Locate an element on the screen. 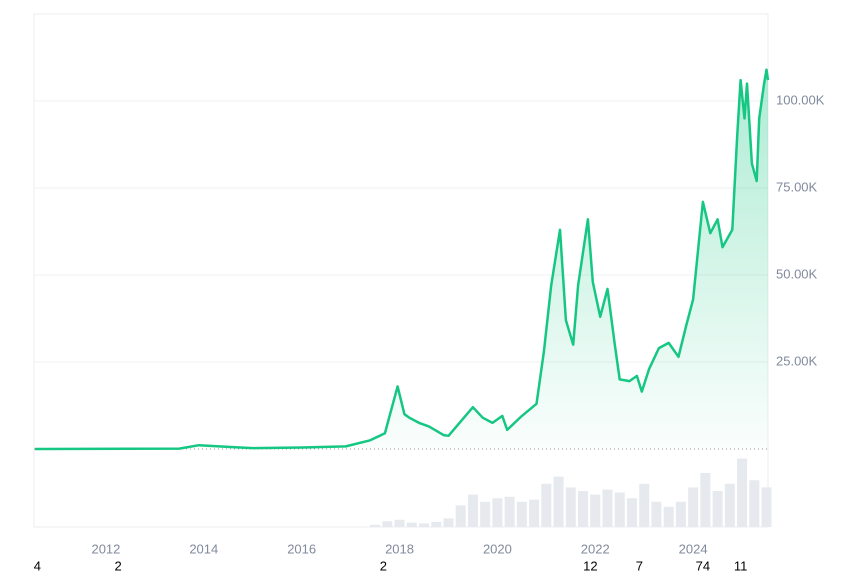 The width and height of the screenshot is (860, 578). event-label: 74 is located at coordinates (703, 565).